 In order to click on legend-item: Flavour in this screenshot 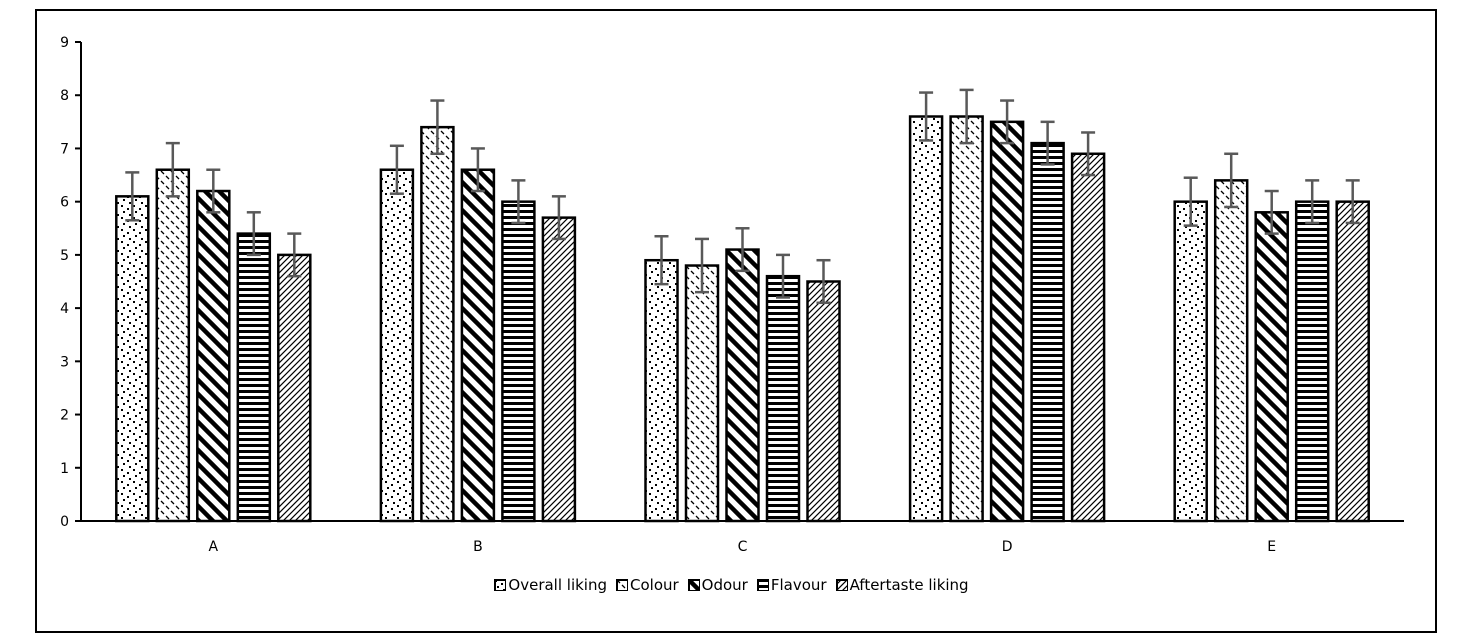, I will do `click(791, 585)`.